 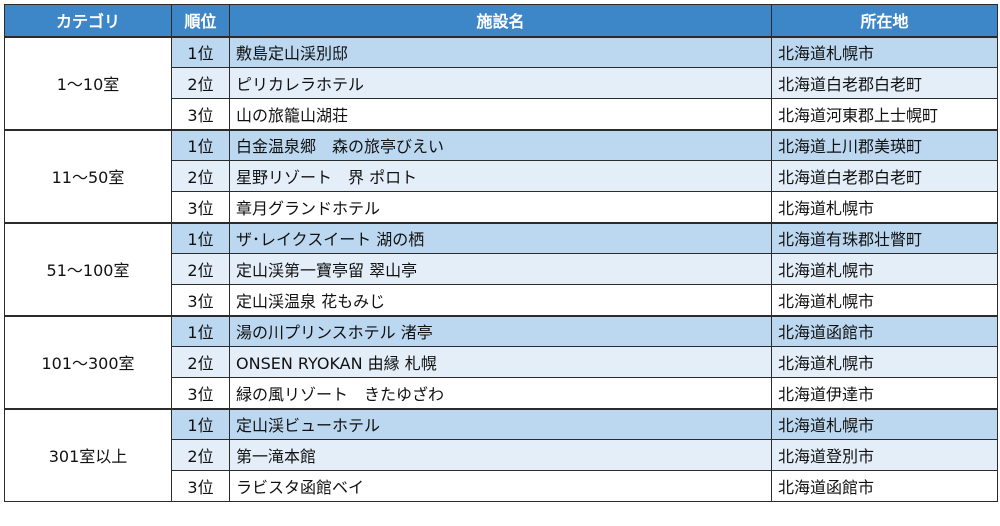 I want to click on table-row: 2位 第一滝本館 北海道登別市, so click(x=501, y=455).